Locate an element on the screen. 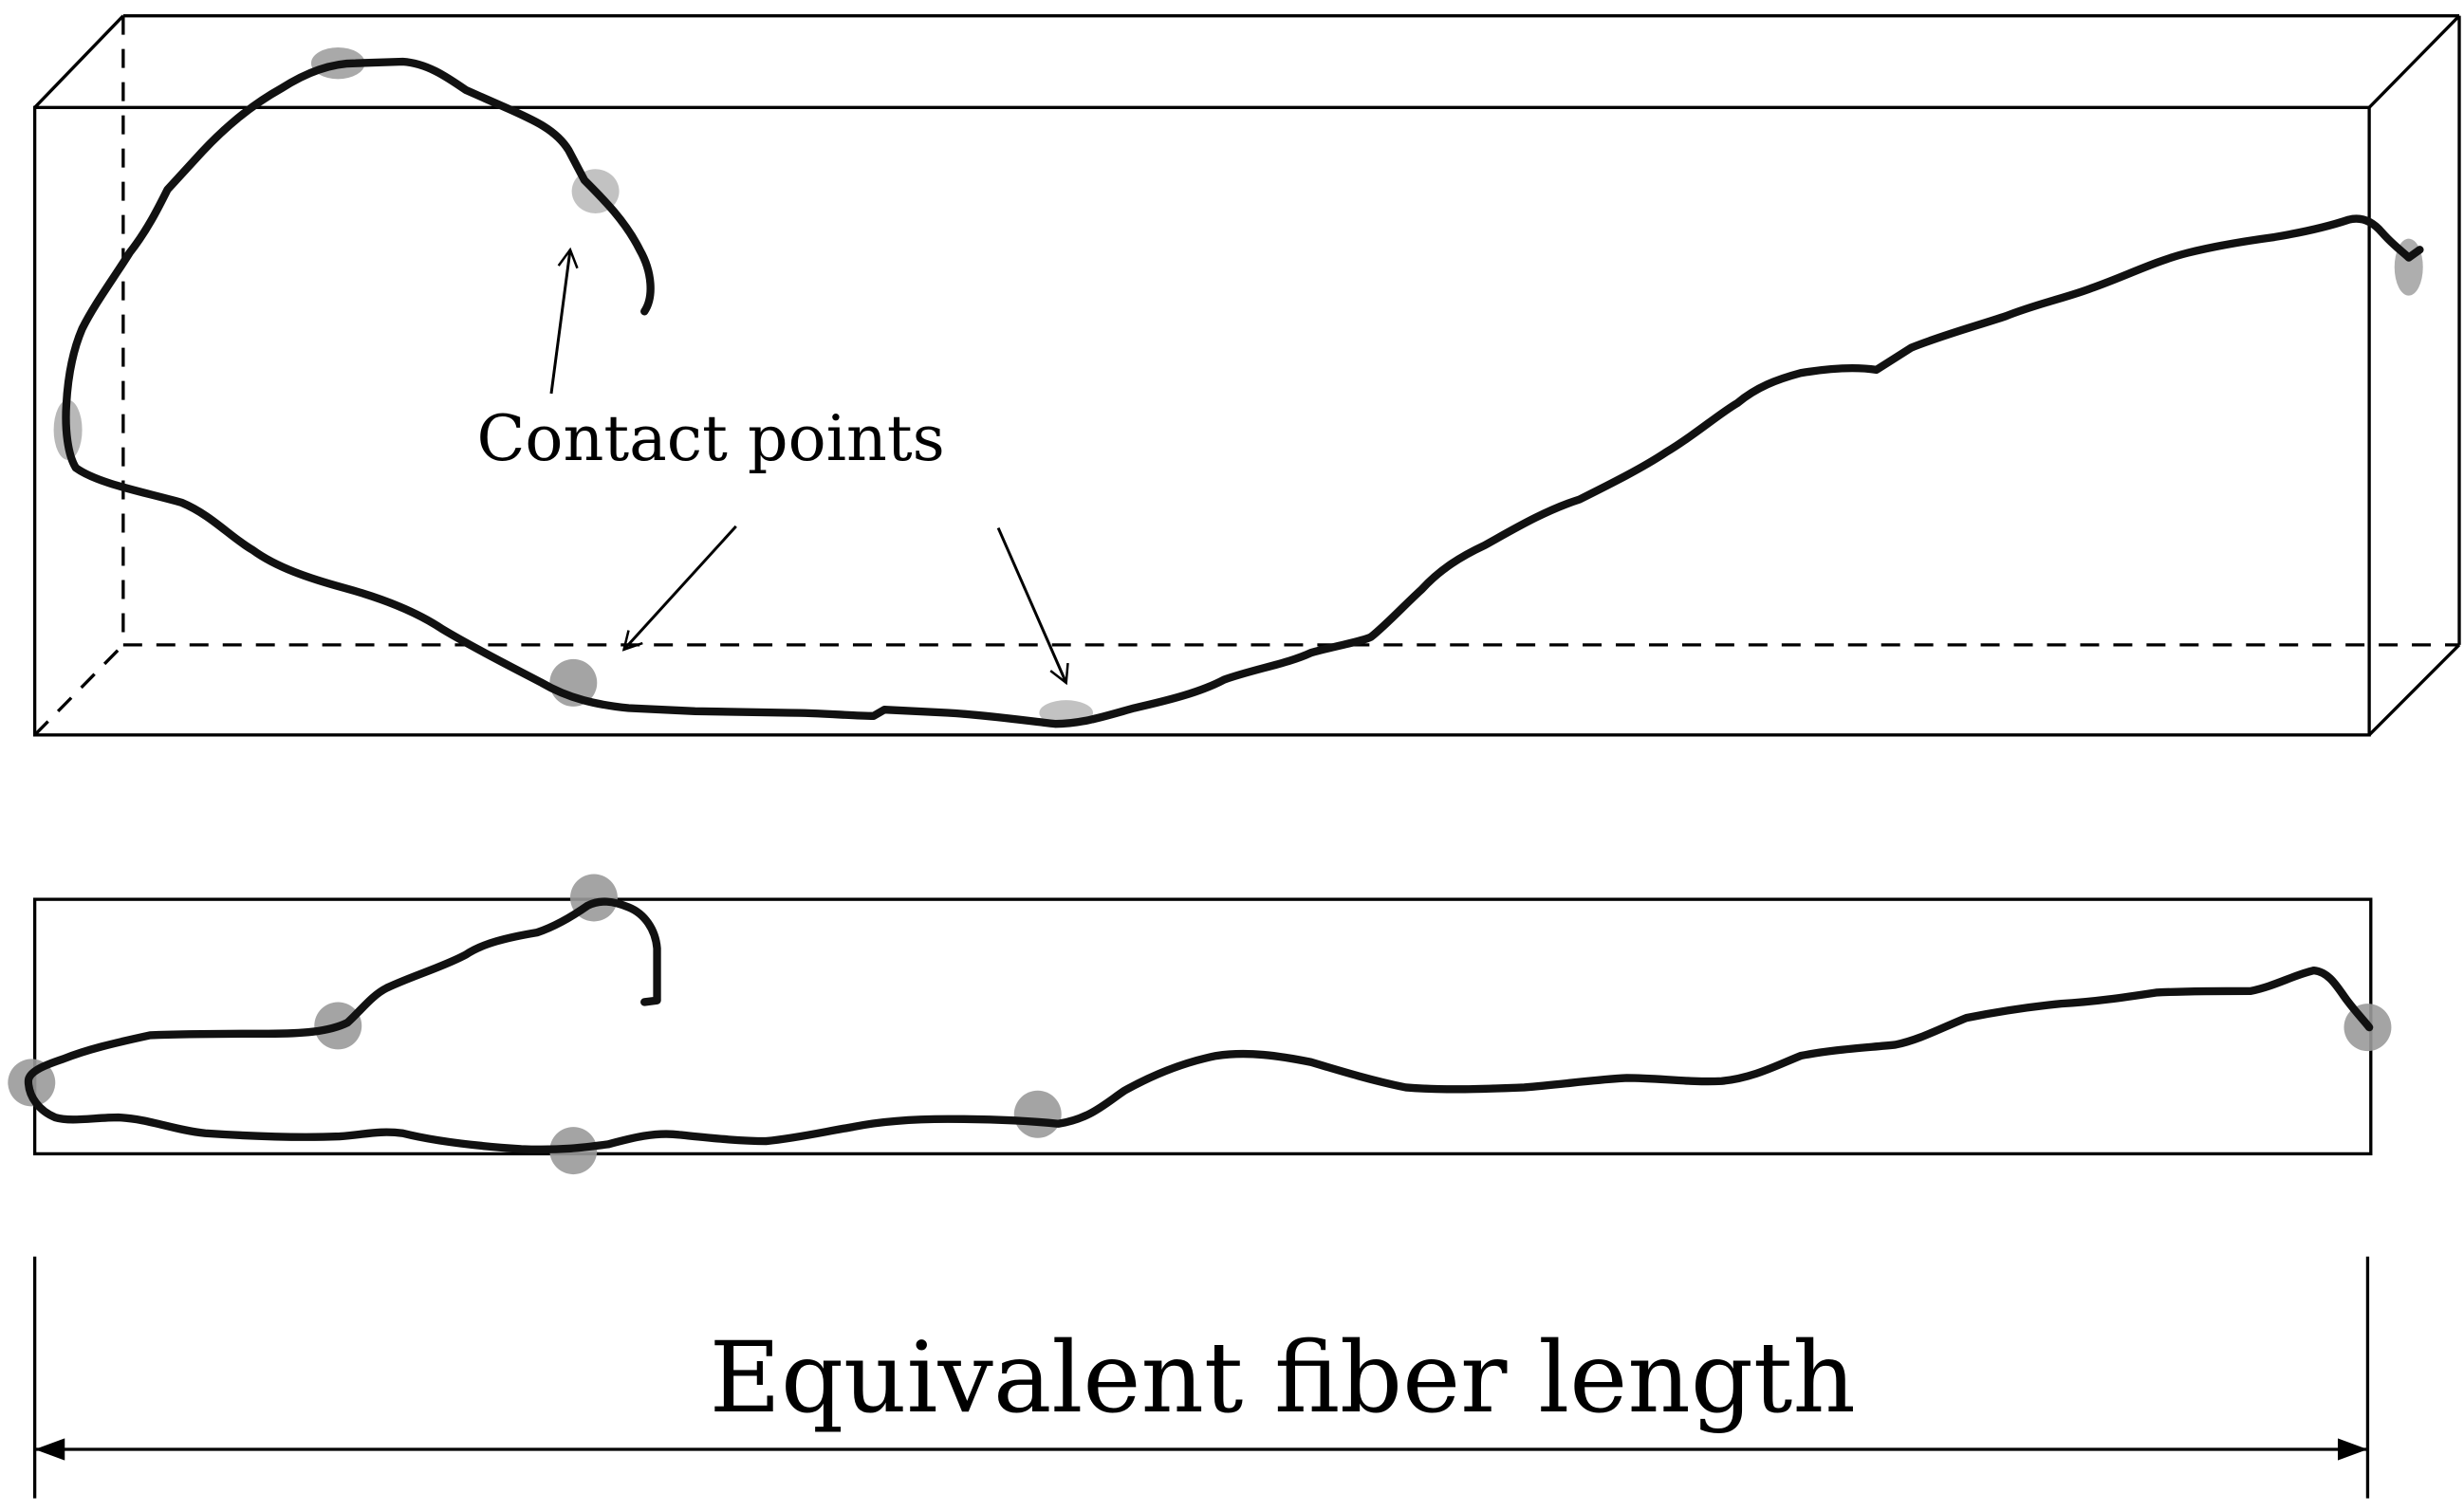 The height and width of the screenshot is (1511, 2464). box-connect-bottom-right is located at coordinates (2414, 690).